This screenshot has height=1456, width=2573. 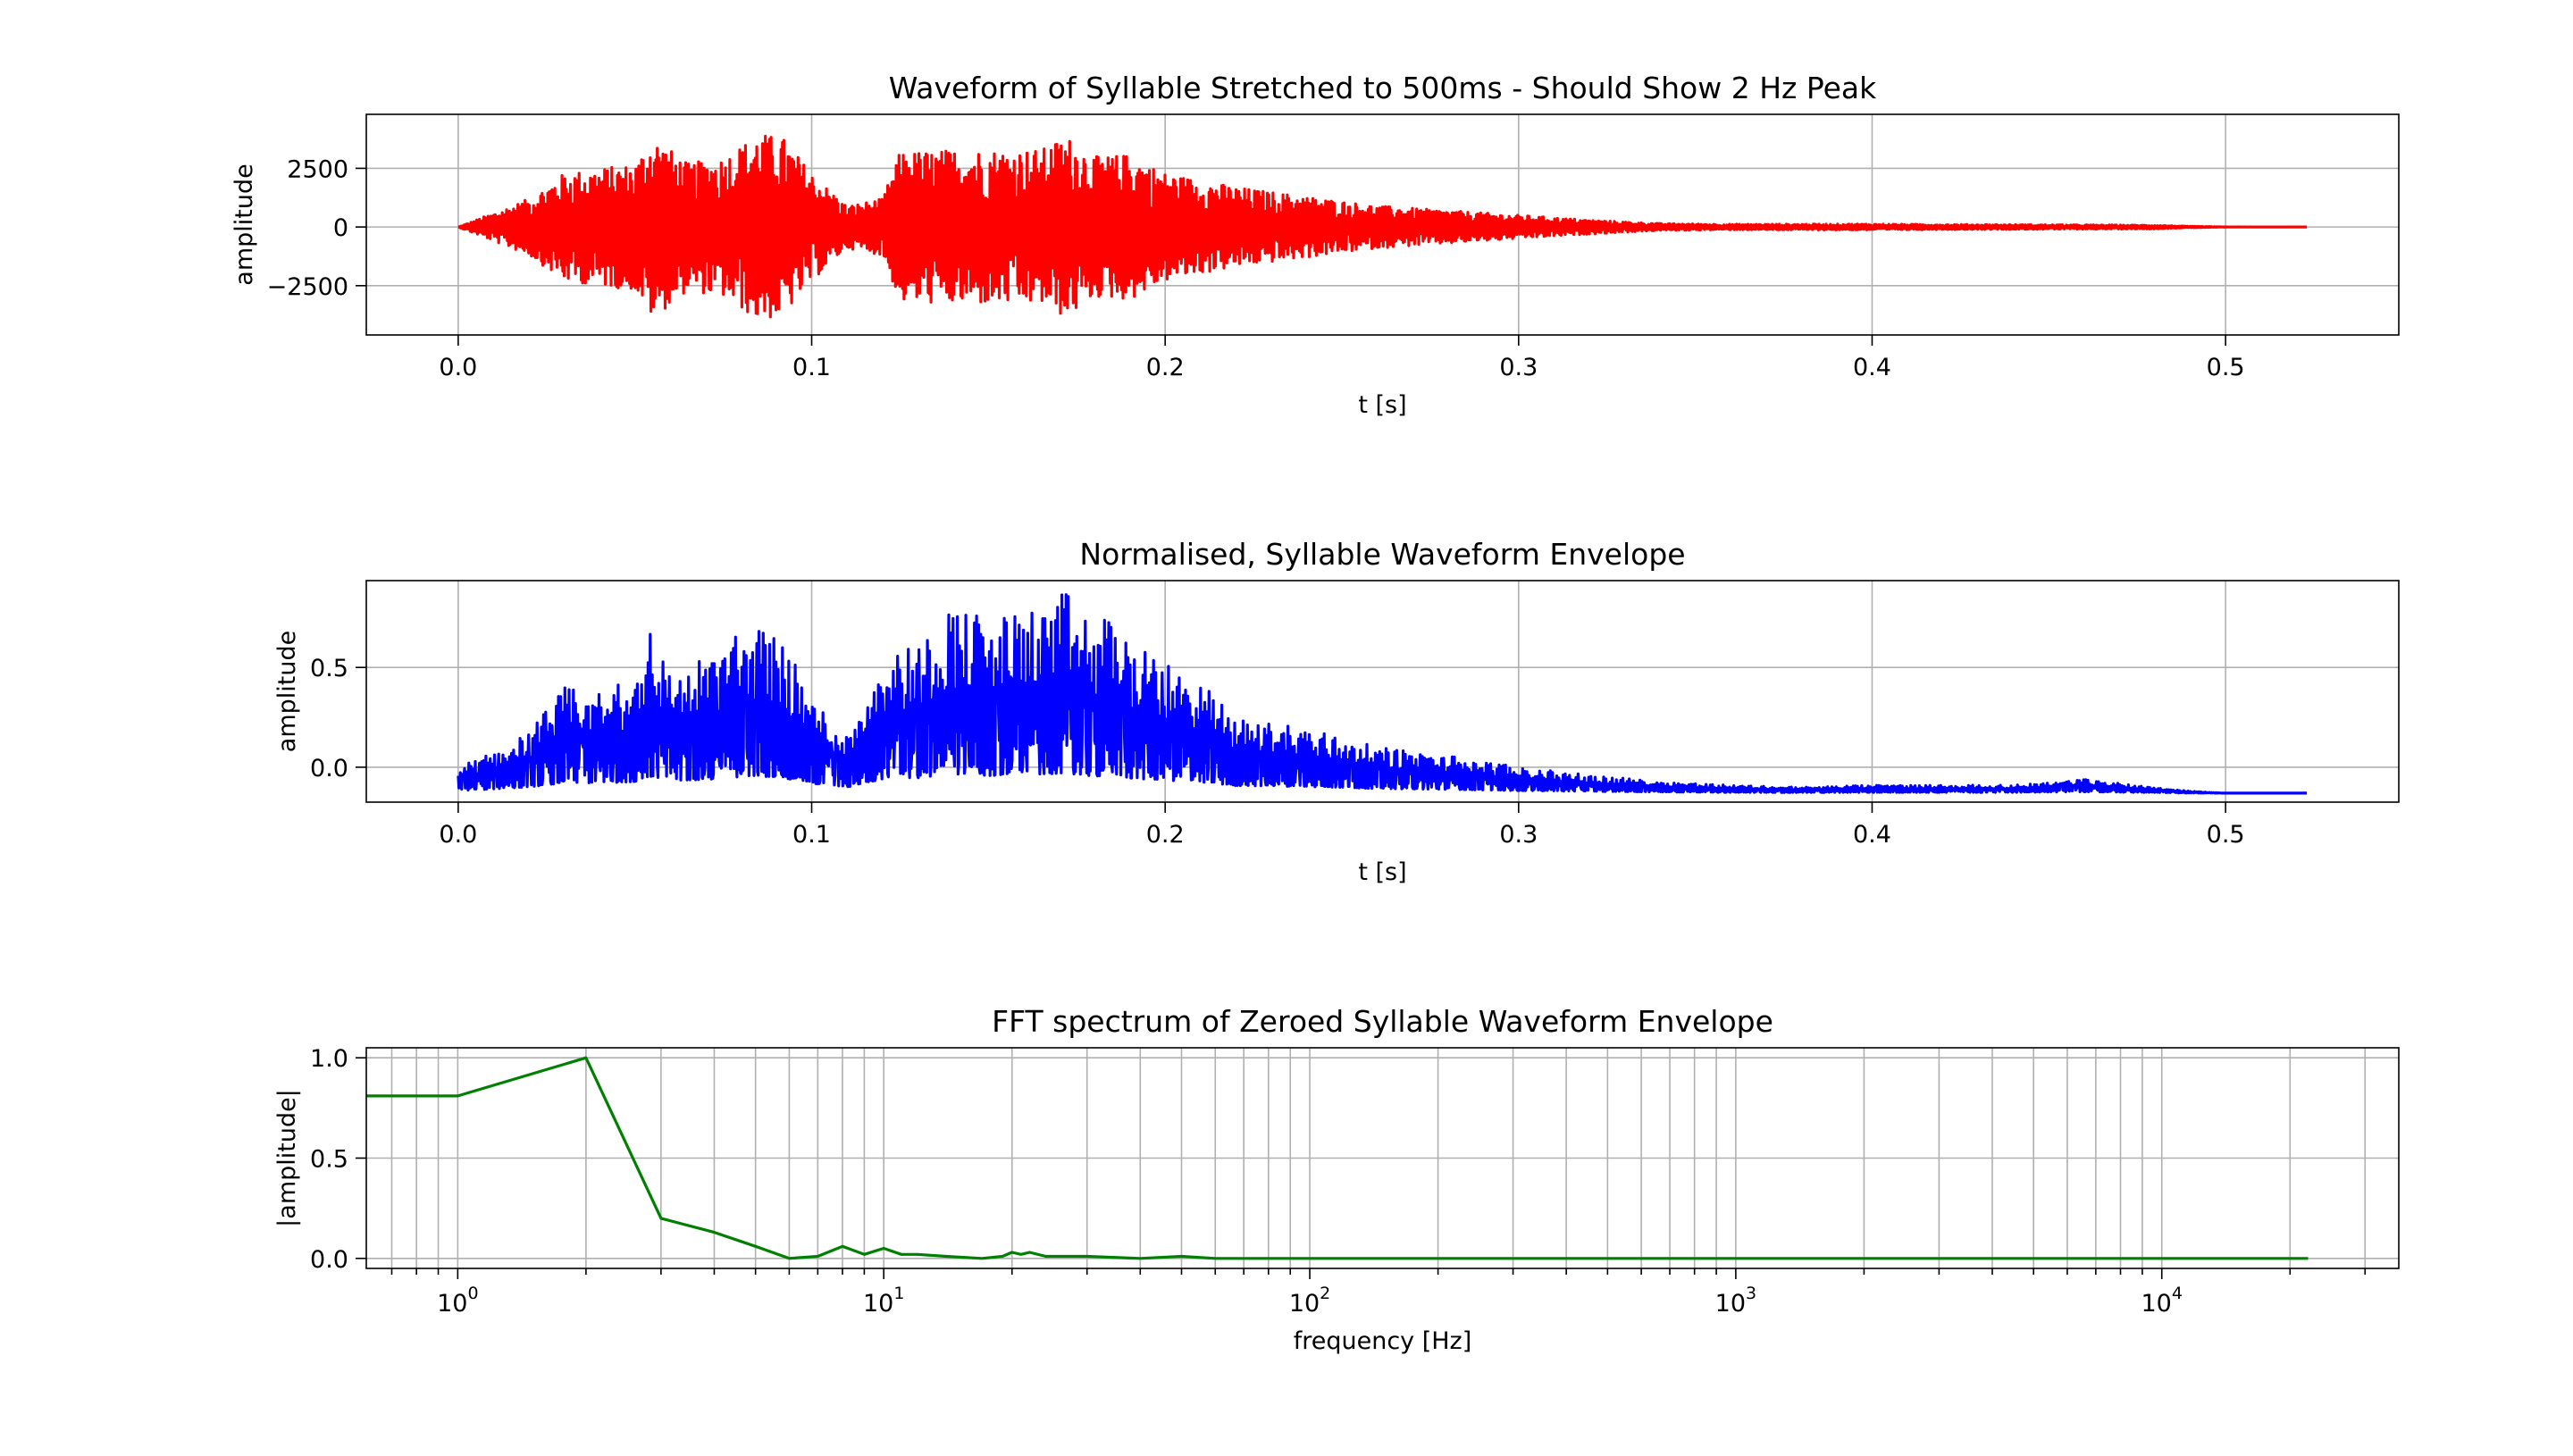 What do you see at coordinates (457, 1301) in the screenshot?
I see `x-tick-label: 10⁰` at bounding box center [457, 1301].